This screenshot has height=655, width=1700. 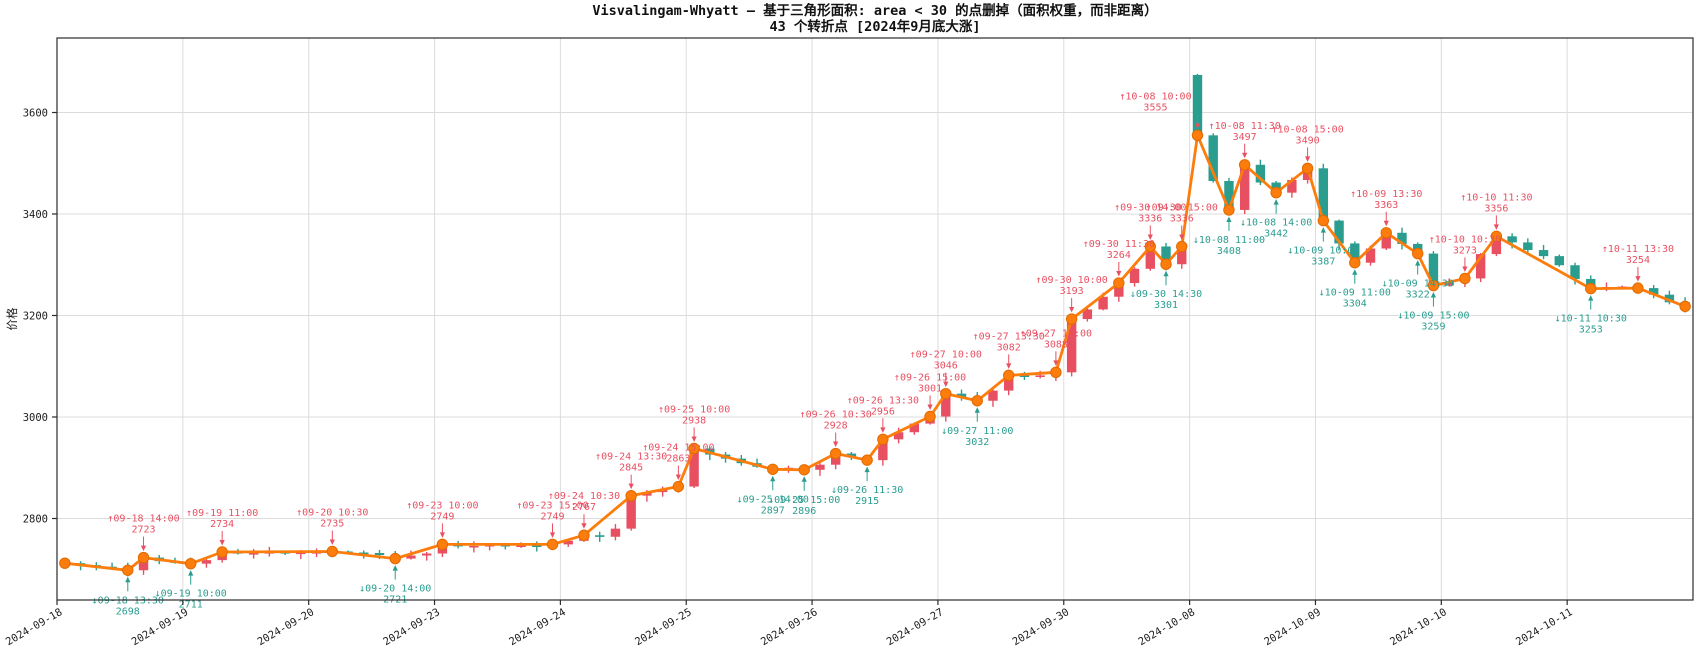 What do you see at coordinates (631, 468) in the screenshot?
I see `annotation-price: 2845` at bounding box center [631, 468].